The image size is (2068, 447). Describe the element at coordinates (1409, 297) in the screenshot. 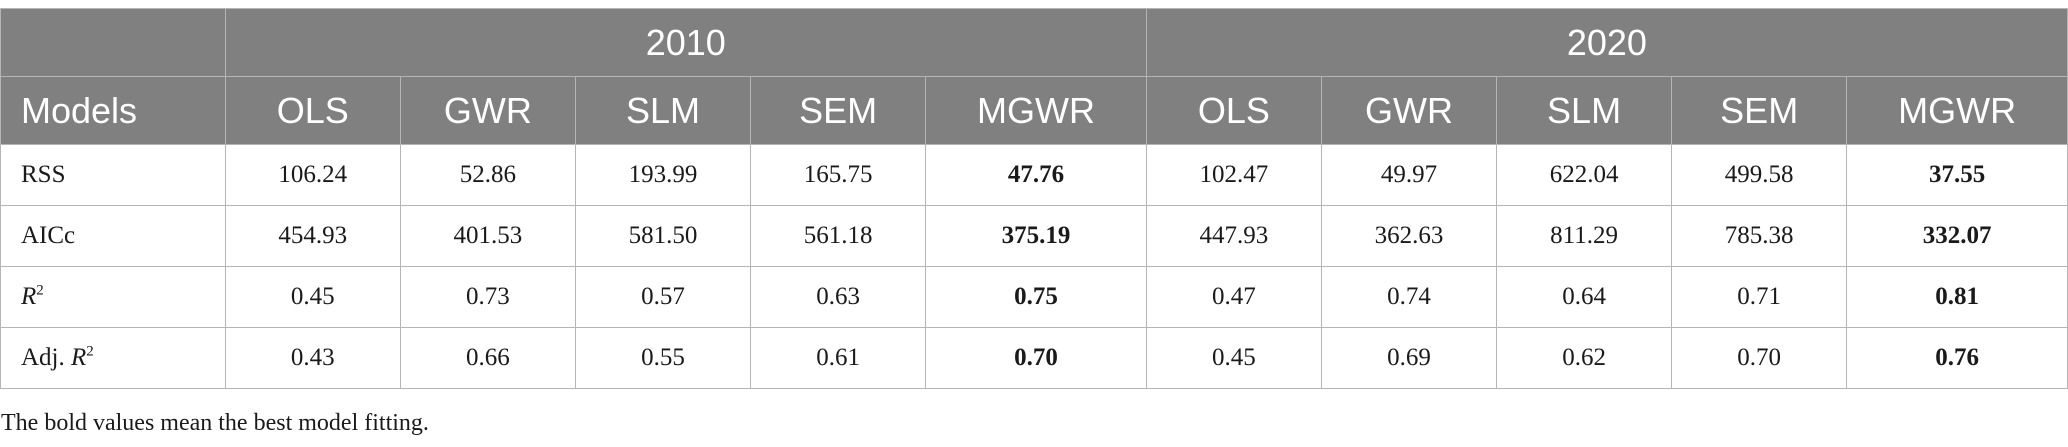

I see `table-cell: 0.74` at that location.